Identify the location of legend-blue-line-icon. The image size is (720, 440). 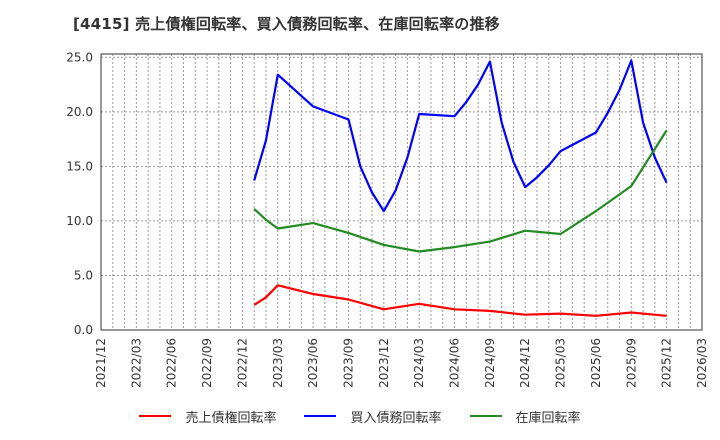
(320, 416).